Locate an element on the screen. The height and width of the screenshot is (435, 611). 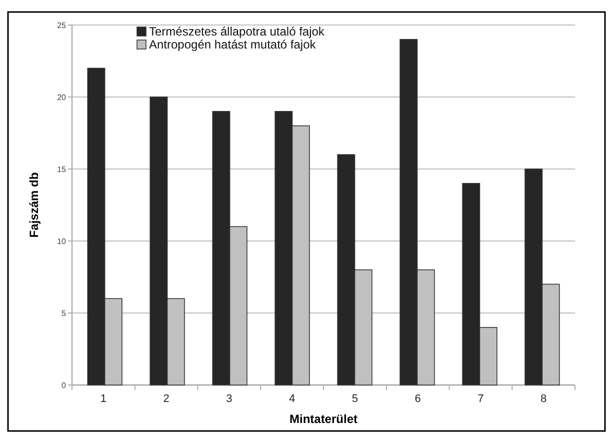
x-axis-title: Mintaterület is located at coordinates (323, 419).